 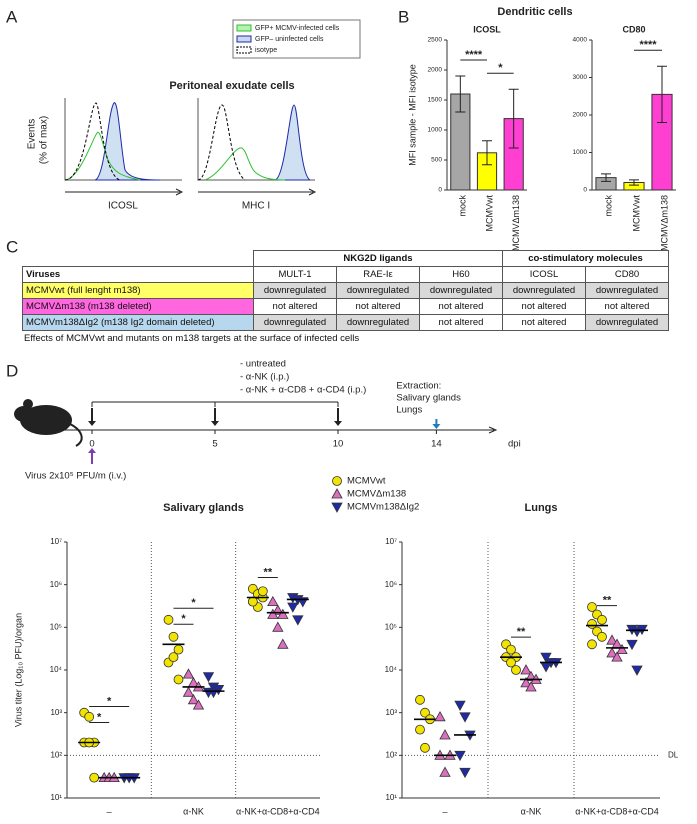 What do you see at coordinates (580, 152) in the screenshot?
I see `y-tick-label: 1000` at bounding box center [580, 152].